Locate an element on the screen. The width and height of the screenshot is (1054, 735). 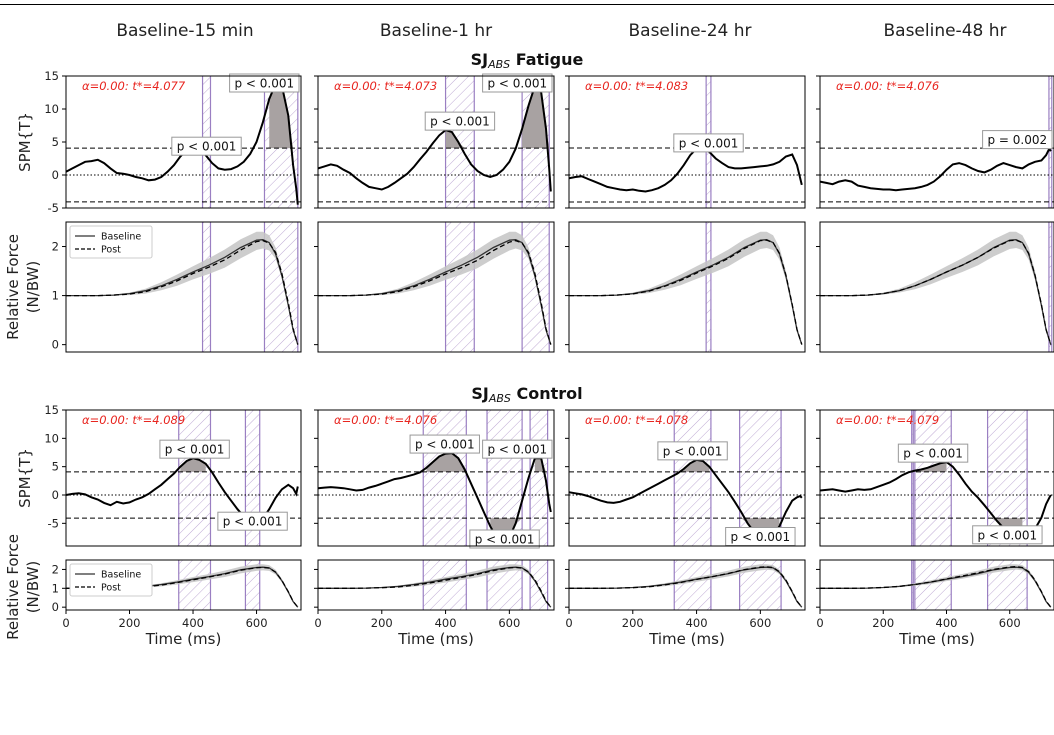
stat-threshold-text: α=0.00: t*=4.077 is located at coordinates (134, 86).